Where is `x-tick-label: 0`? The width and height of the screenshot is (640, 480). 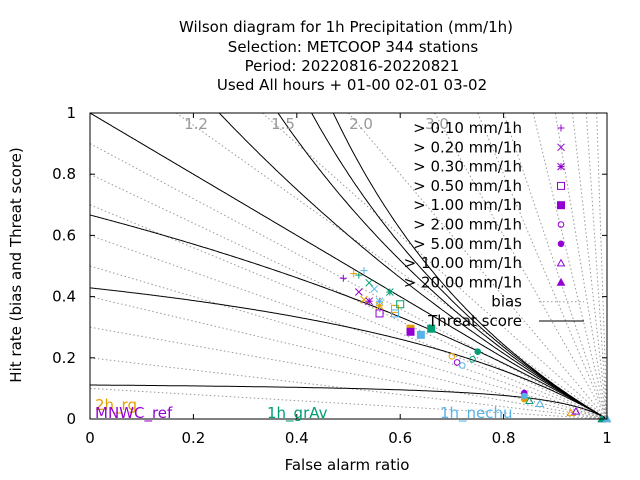
x-tick-label: 0 is located at coordinates (90, 438).